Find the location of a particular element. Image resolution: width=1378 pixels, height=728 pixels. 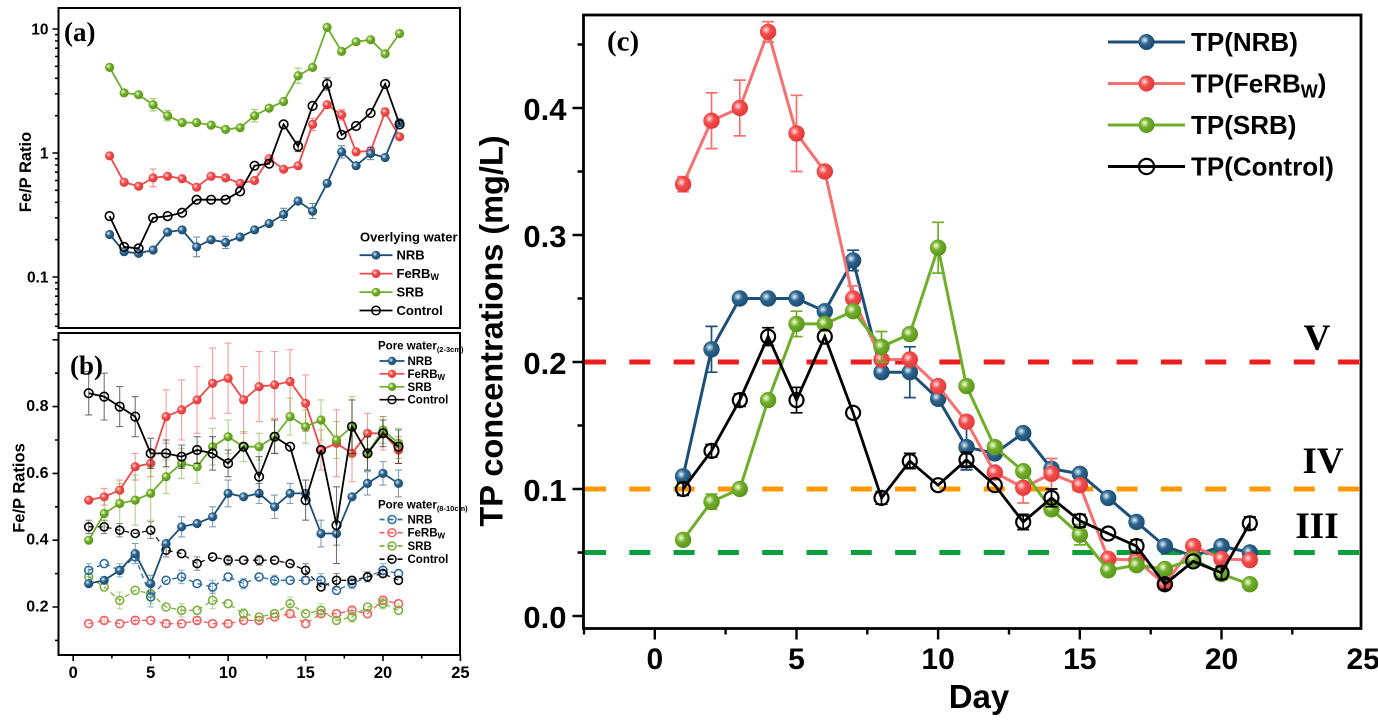

svg-text: Day is located at coordinates (979, 696).